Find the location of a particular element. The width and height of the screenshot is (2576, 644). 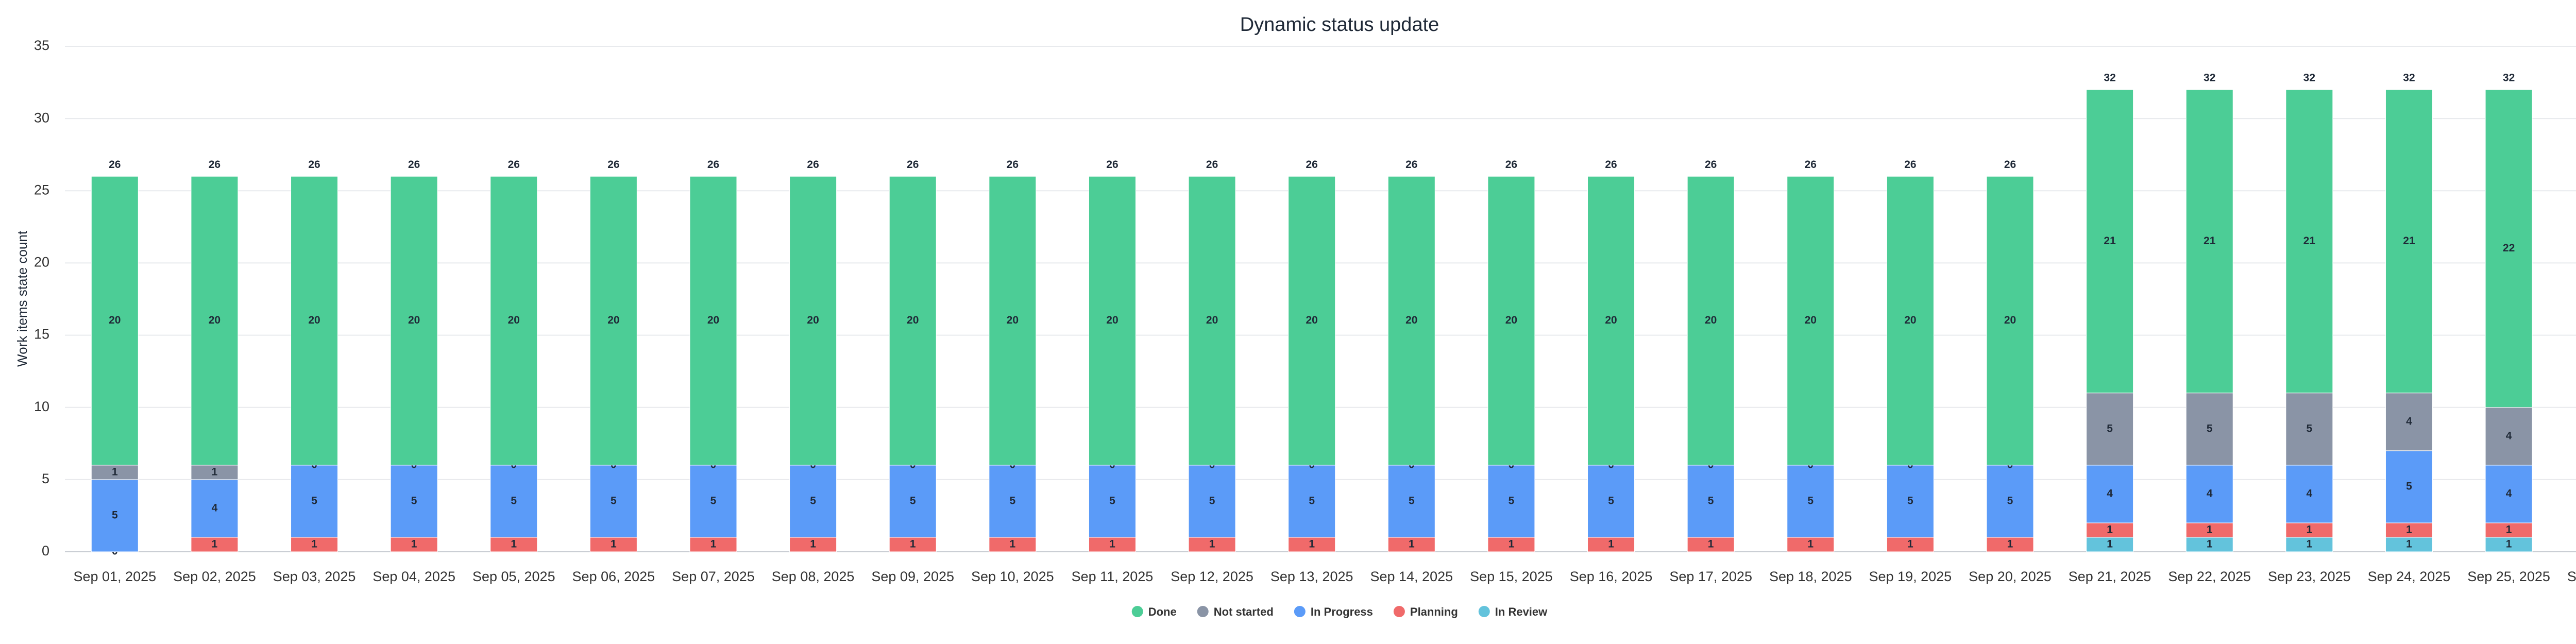

x-tick-label: Sep 08, 2025 is located at coordinates (813, 576).